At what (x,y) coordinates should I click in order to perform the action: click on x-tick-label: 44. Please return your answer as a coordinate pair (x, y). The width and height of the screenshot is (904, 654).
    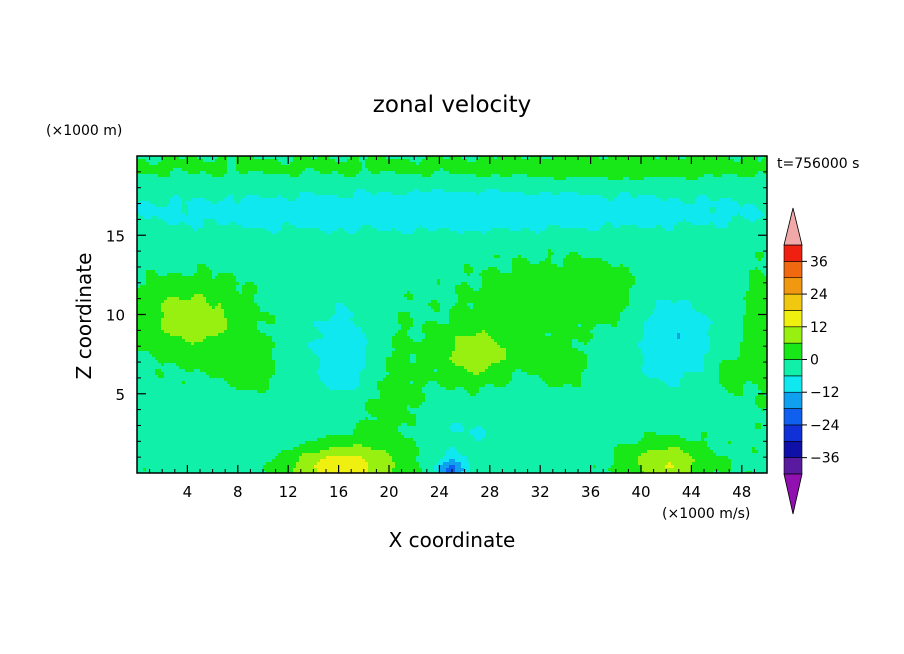
    Looking at the image, I should click on (691, 492).